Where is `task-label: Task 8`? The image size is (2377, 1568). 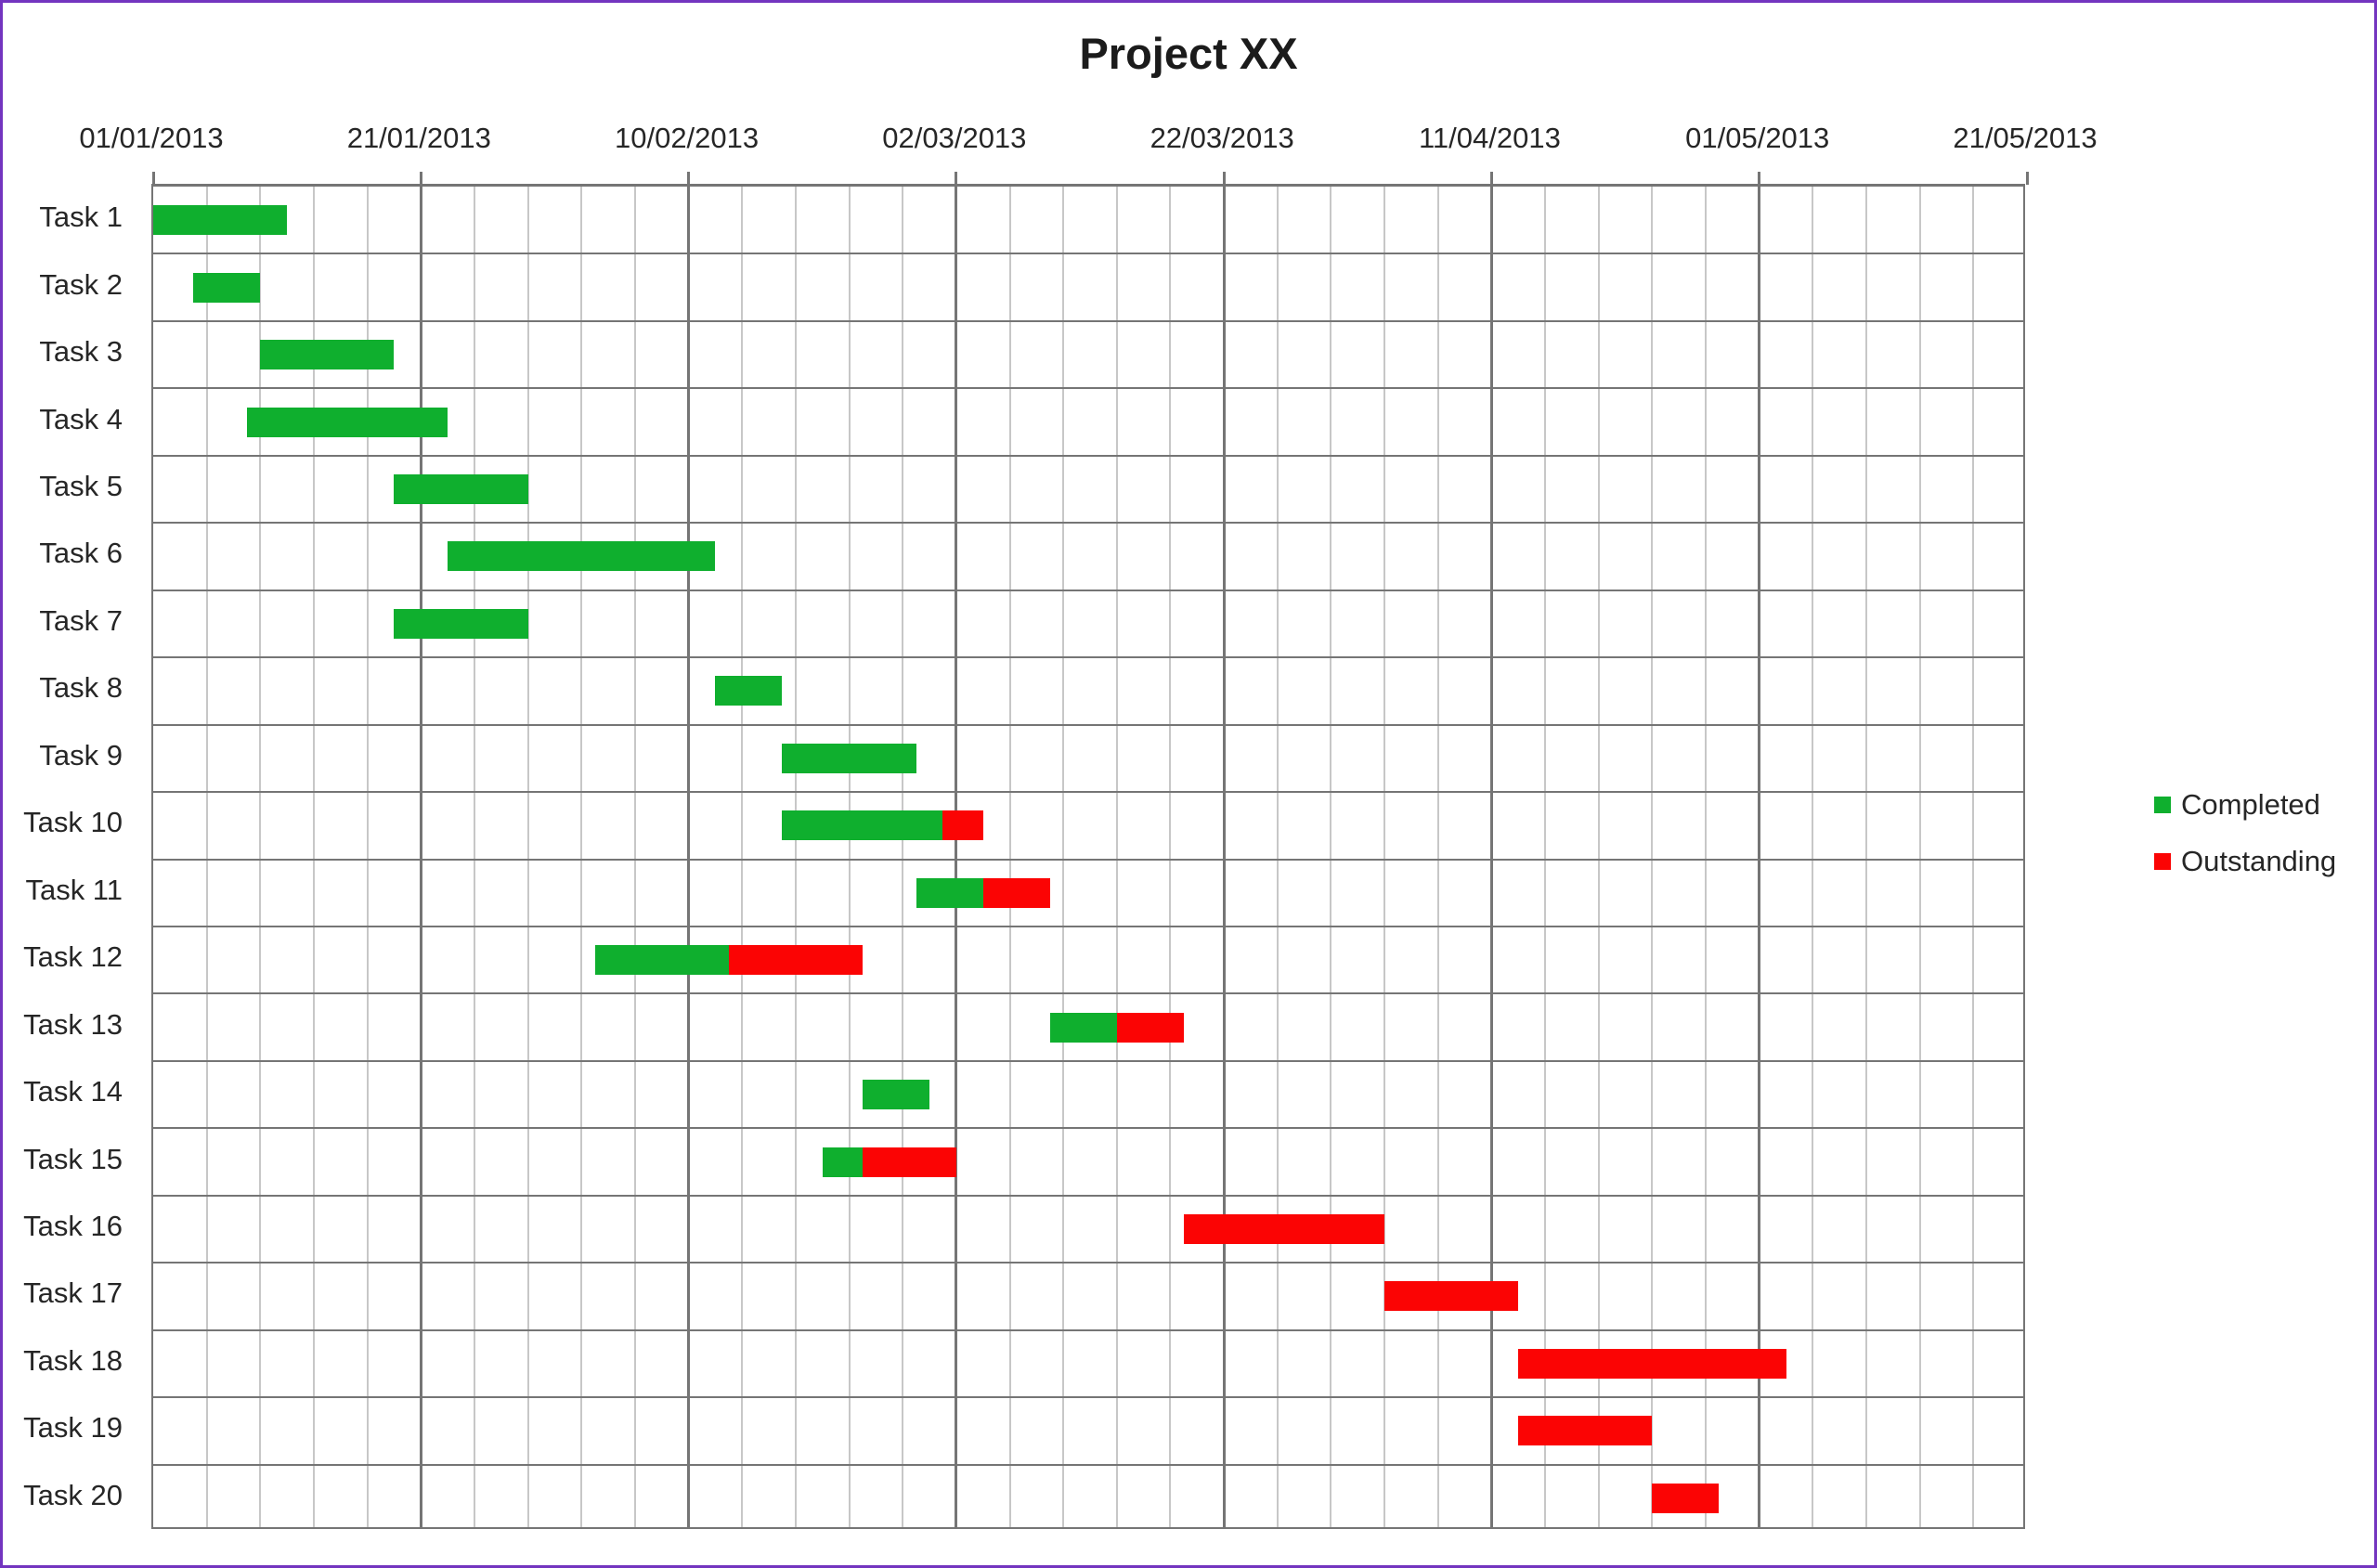
task-label: Task 8 is located at coordinates (81, 688).